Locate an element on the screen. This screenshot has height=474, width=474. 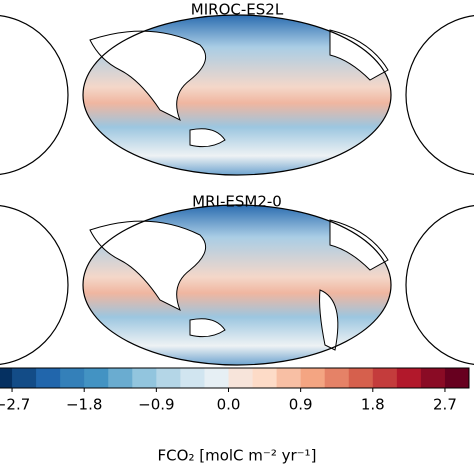
colorbar-tick-label: 0.9 is located at coordinates (301, 405).